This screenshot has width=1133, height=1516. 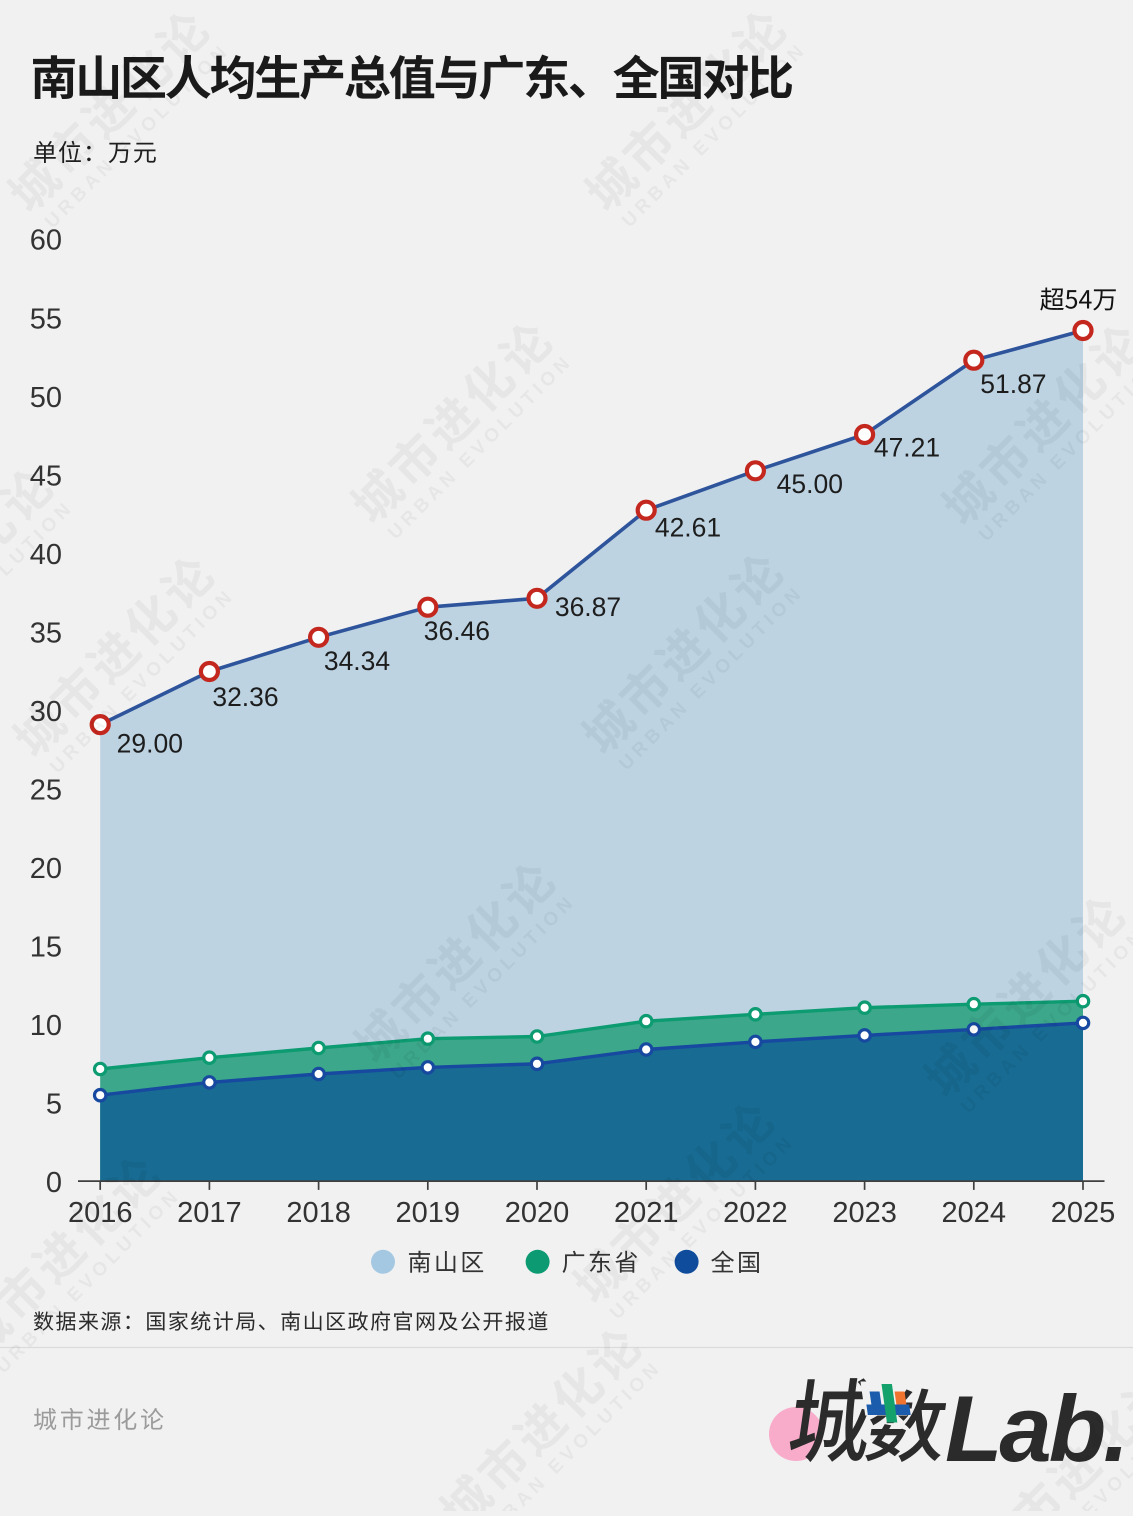 What do you see at coordinates (537, 1213) in the screenshot?
I see `svg-text: 2020` at bounding box center [537, 1213].